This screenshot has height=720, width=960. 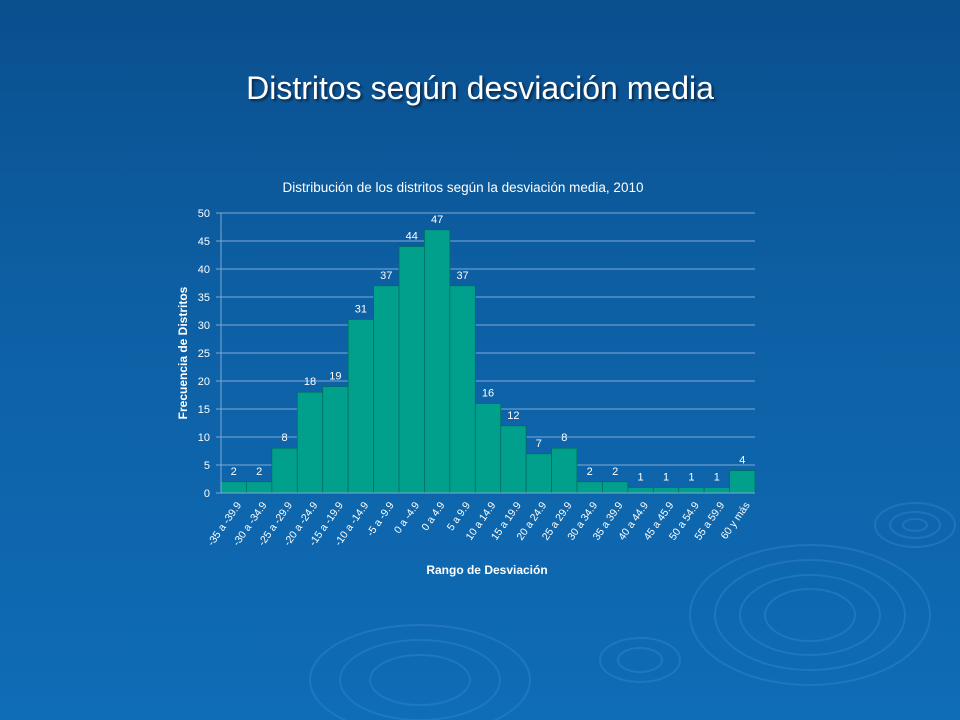 I want to click on data-label: 7, so click(x=539, y=444).